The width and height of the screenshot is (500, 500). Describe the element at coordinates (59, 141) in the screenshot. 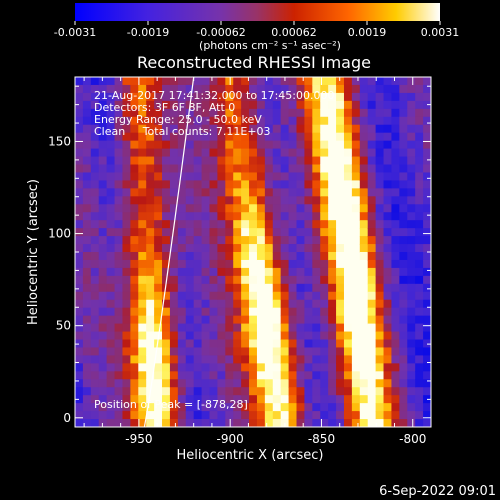

I see `y-tick-label: 150` at that location.